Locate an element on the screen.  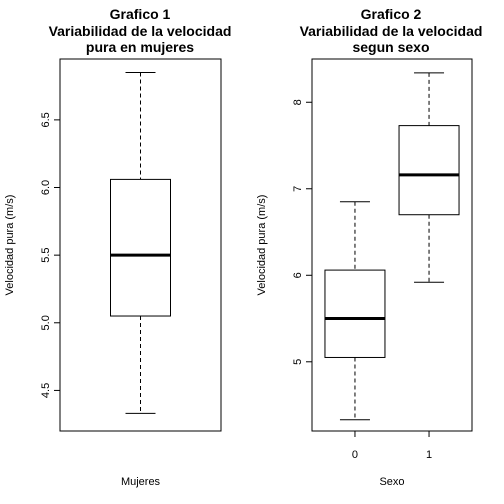
x-axis-label: Sexo is located at coordinates (391, 482).